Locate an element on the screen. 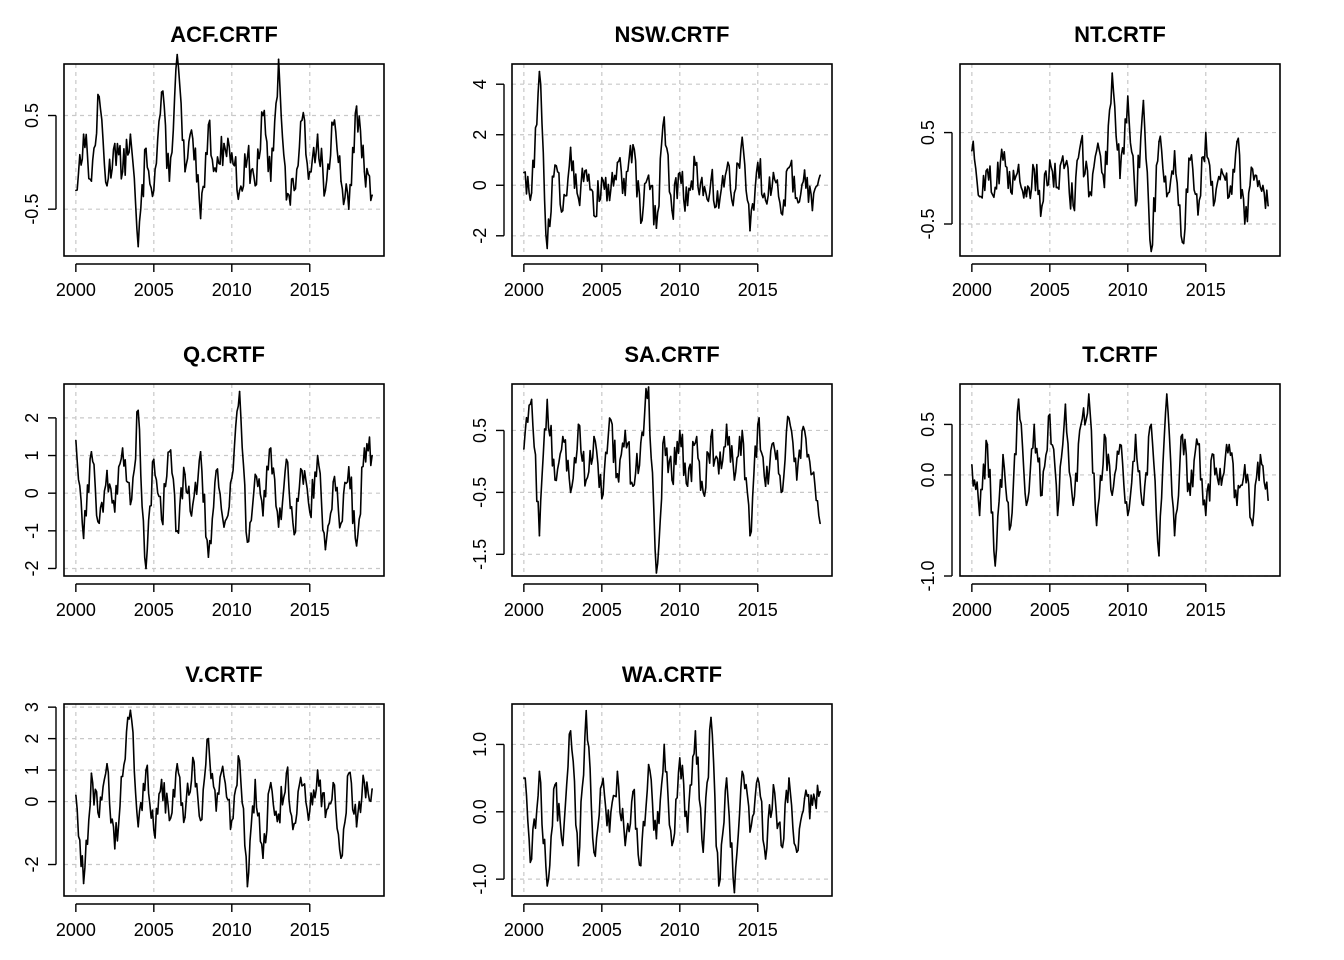 The height and width of the screenshot is (960, 1344). grid is located at coordinates (672, 480).